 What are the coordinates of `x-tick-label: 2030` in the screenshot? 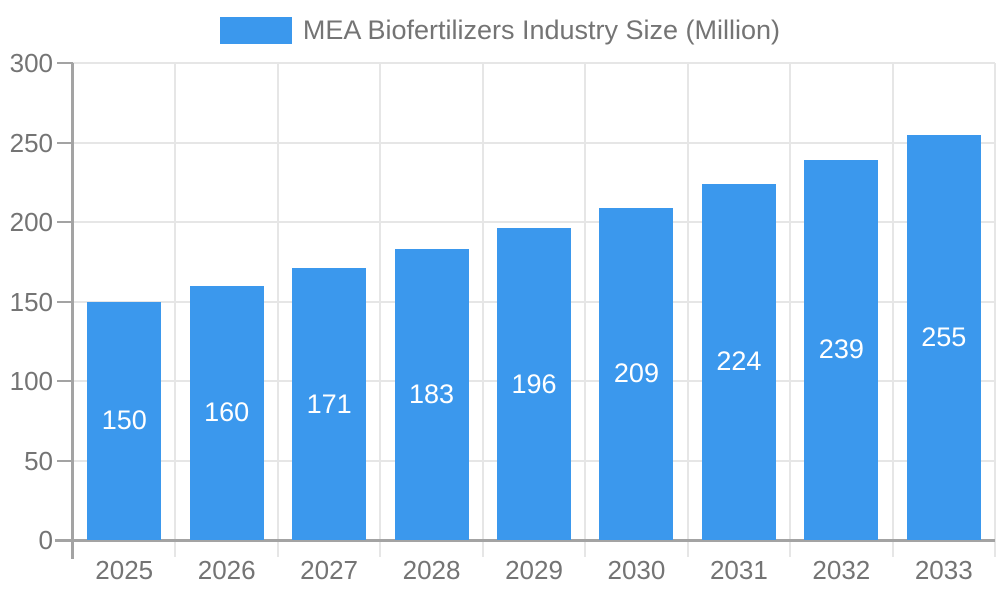 It's located at (636, 570).